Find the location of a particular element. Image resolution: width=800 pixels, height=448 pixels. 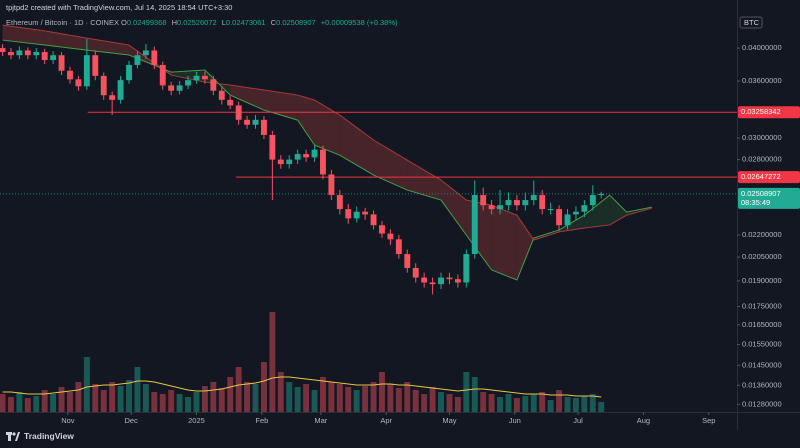

x-tick-label: Jun is located at coordinates (515, 420).